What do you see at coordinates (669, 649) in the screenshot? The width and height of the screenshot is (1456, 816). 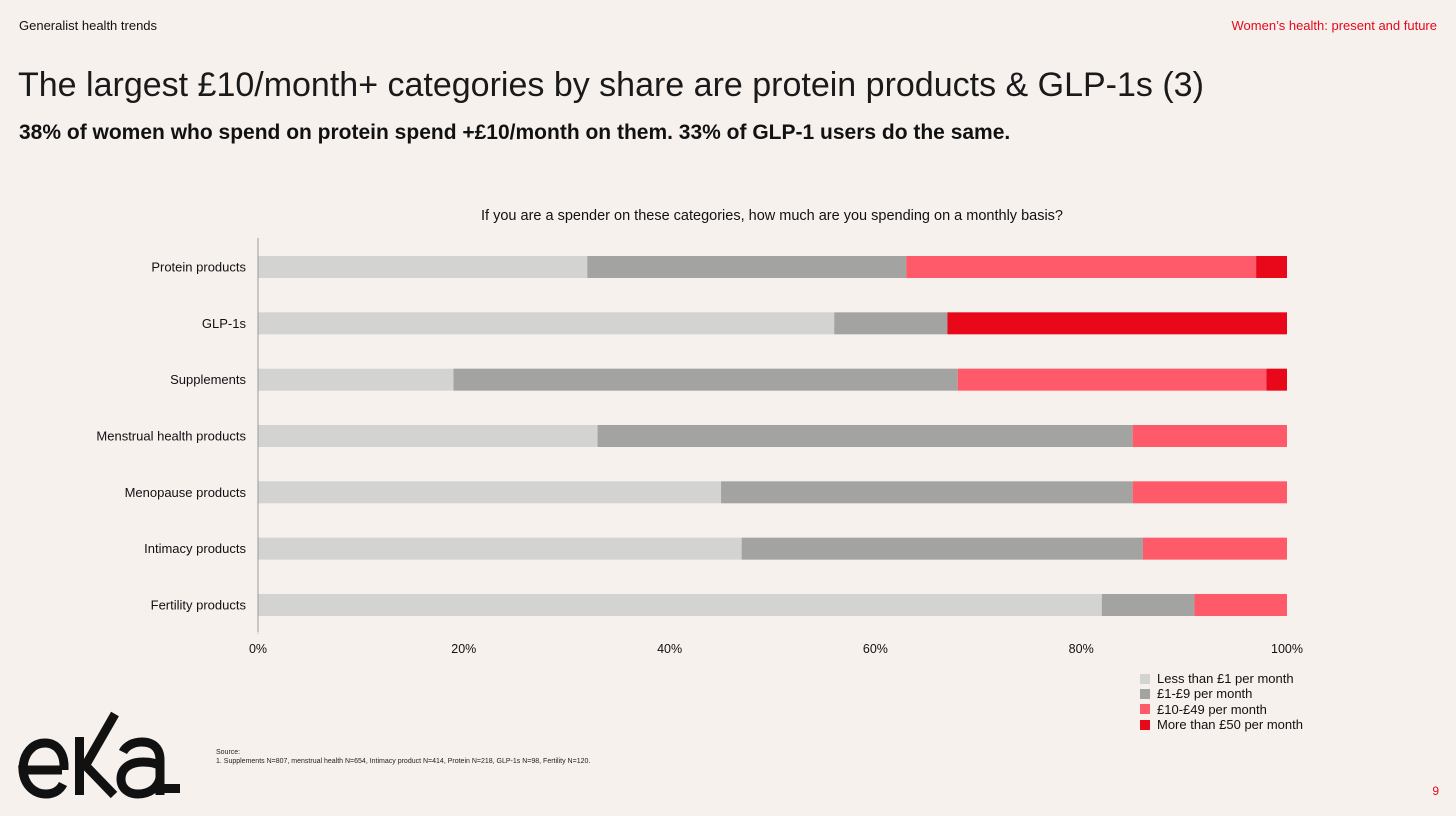 I see `x-tick-label: 40%` at bounding box center [669, 649].